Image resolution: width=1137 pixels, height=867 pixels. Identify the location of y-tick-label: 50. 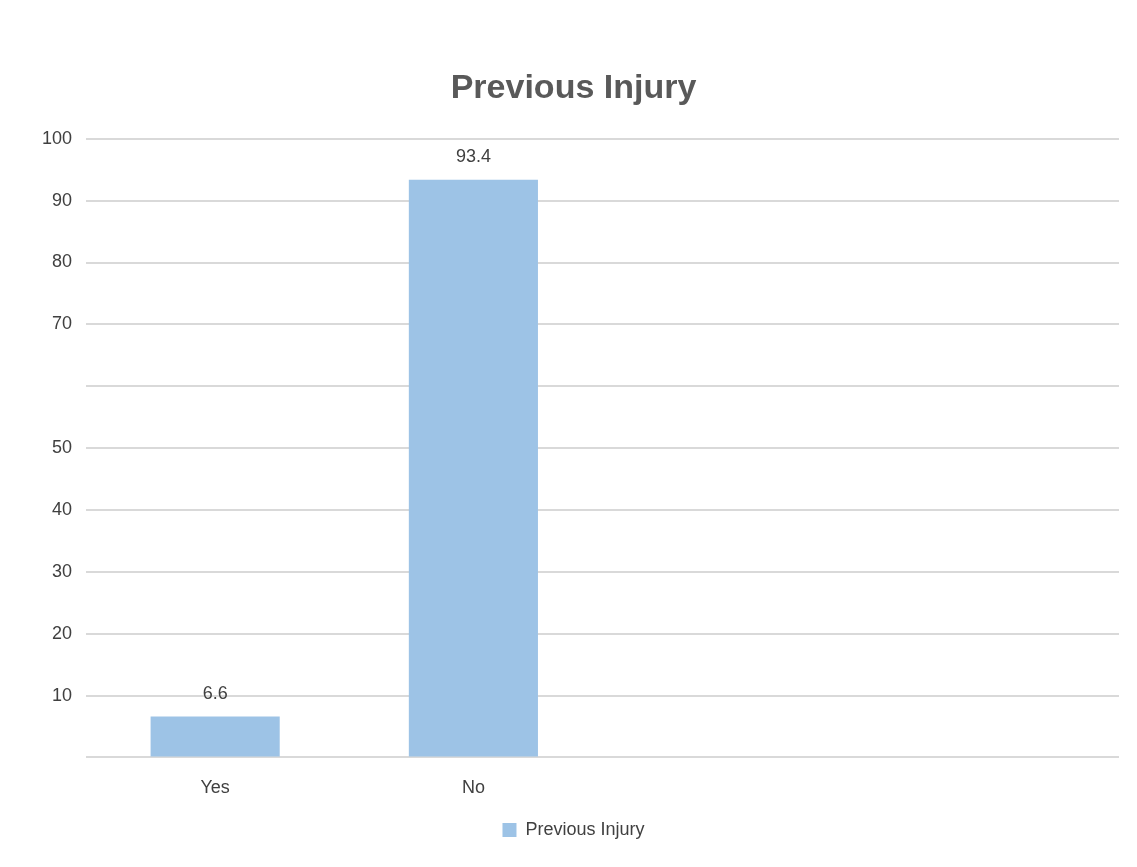
(62, 447).